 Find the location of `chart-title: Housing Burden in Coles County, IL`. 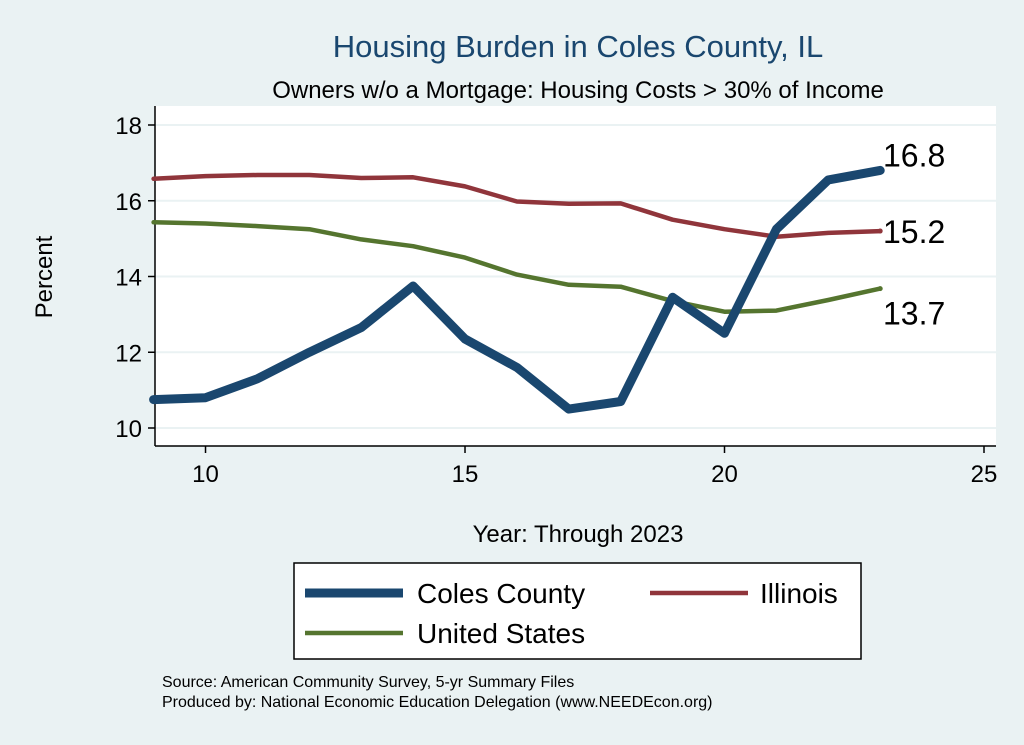

chart-title: Housing Burden in Coles County, IL is located at coordinates (578, 46).